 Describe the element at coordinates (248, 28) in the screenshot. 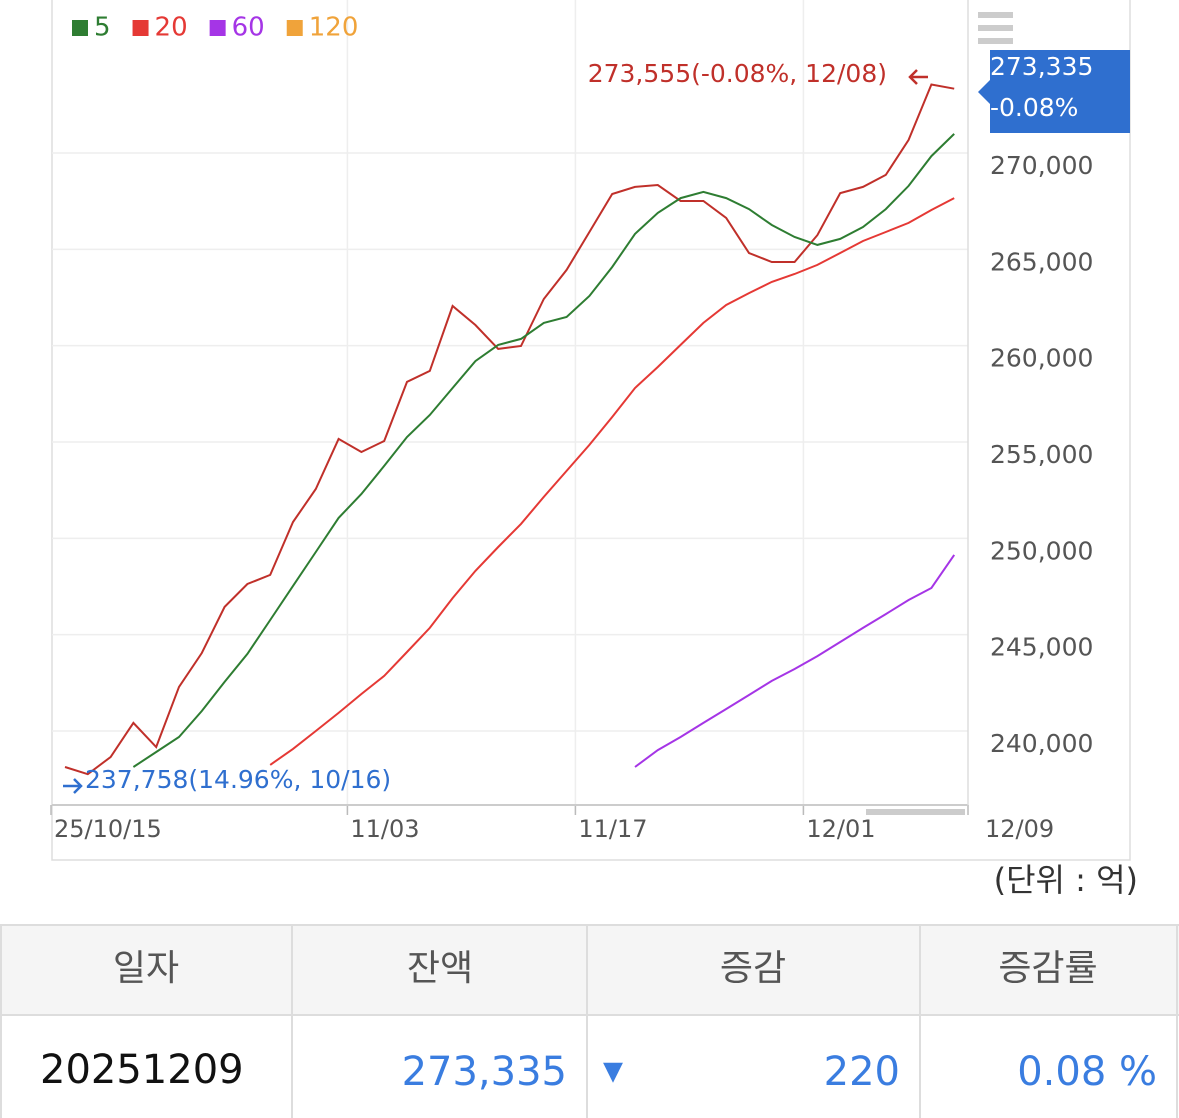

I see `legend-label: 60` at that location.